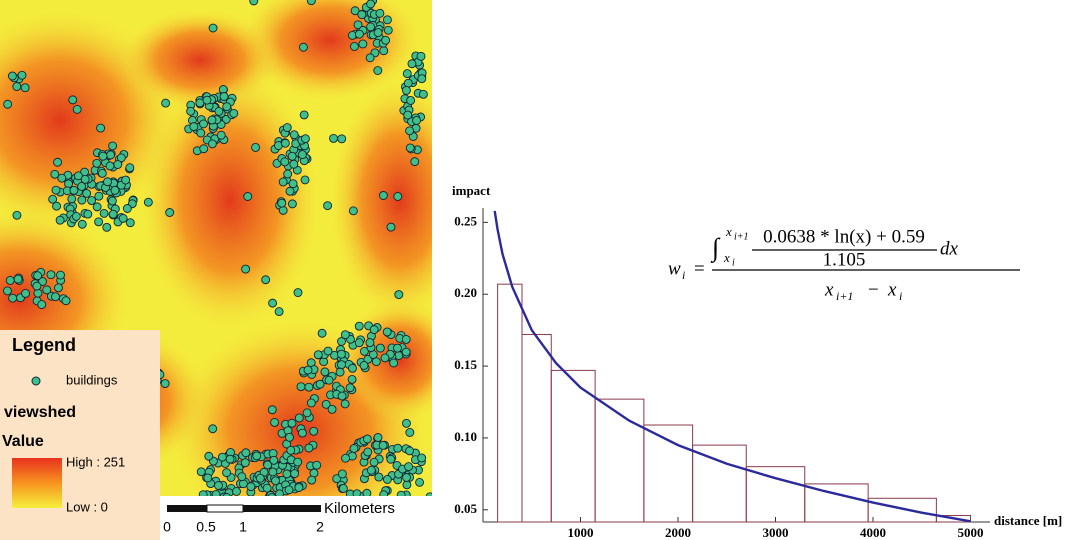 This screenshot has width=1091, height=540. I want to click on scale-label: 2, so click(320, 527).